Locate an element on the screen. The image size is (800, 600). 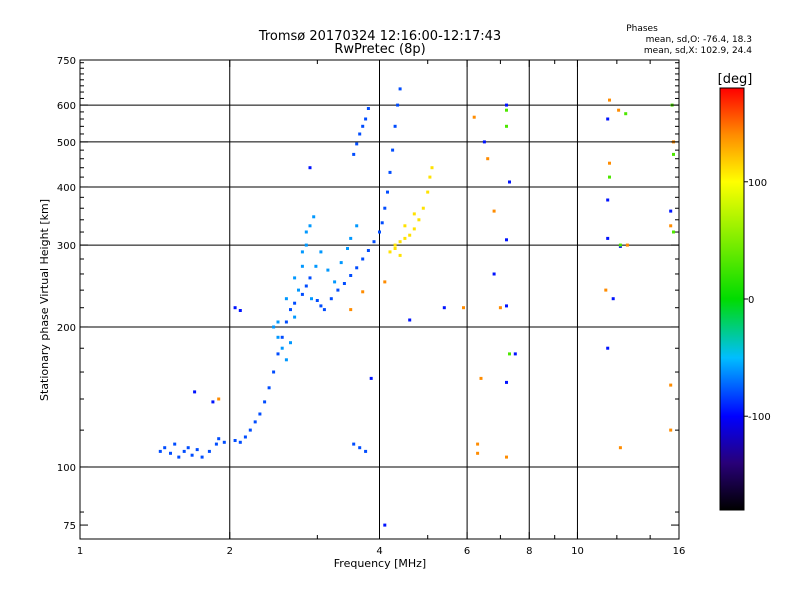
colorbar-tick-label: 0 is located at coordinates (751, 300).